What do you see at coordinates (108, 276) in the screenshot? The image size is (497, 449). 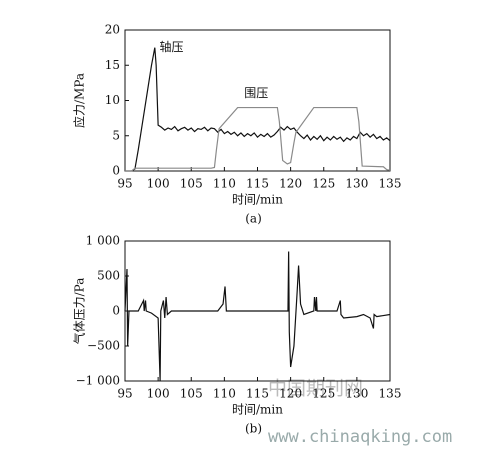 I see `y-tick-label: 500` at bounding box center [108, 276].